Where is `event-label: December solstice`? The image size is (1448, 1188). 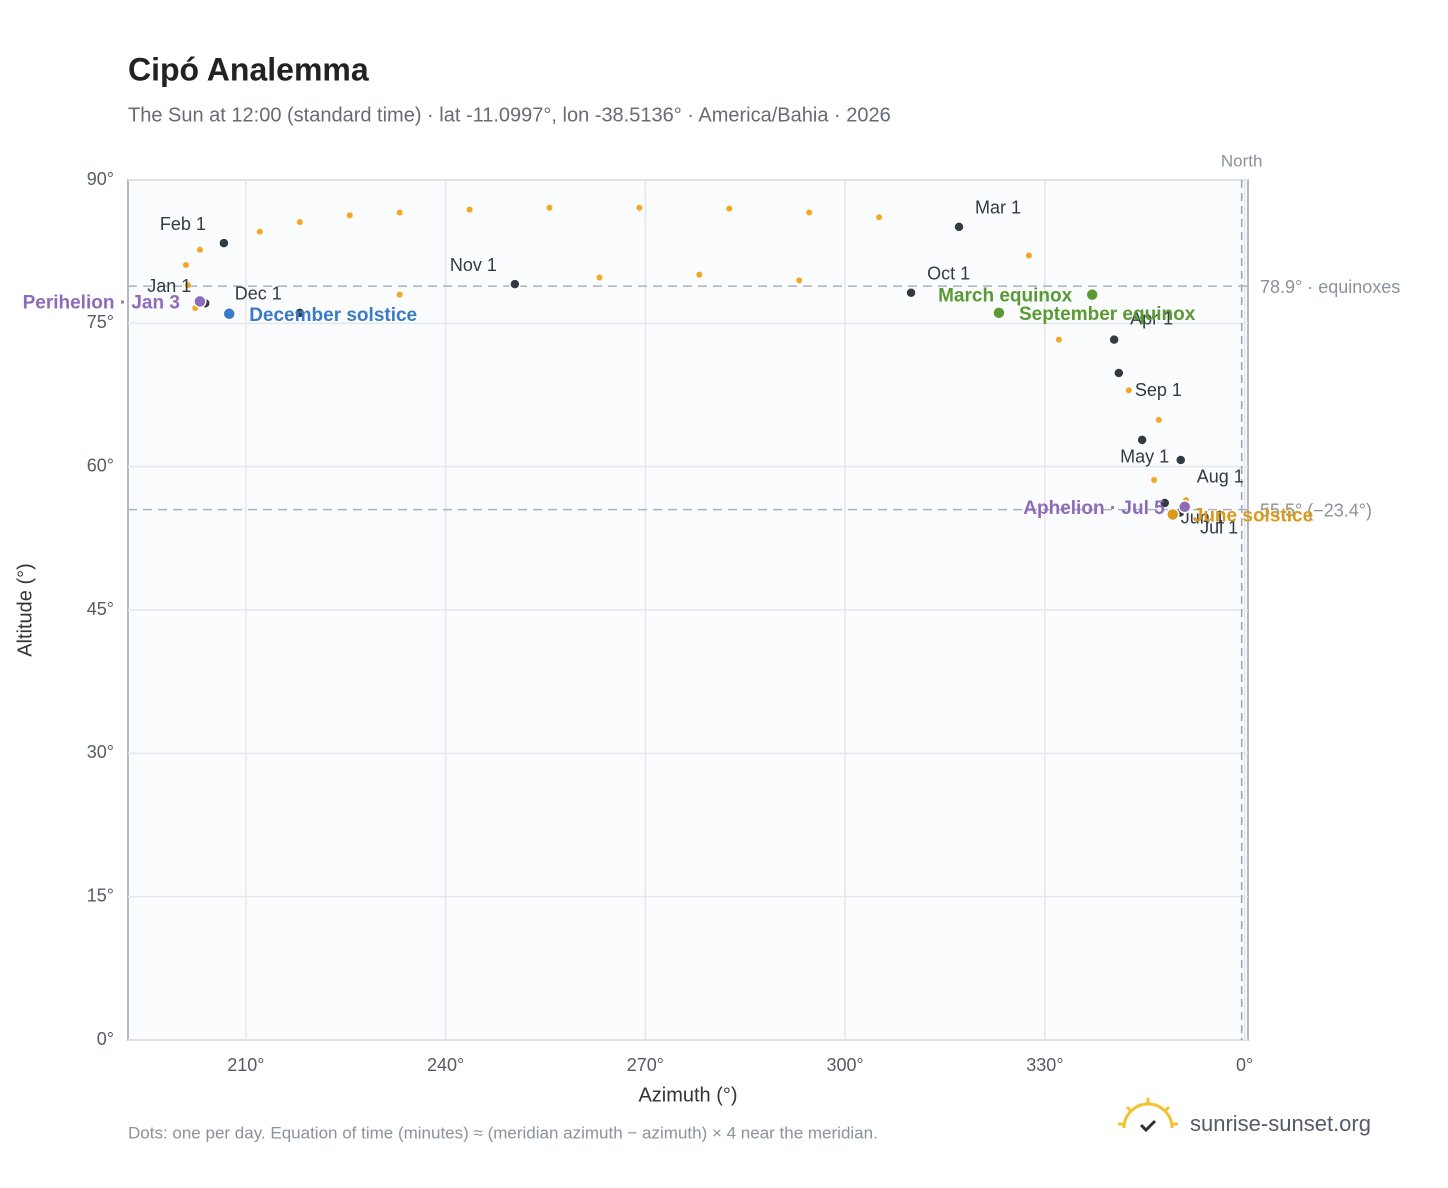
event-label: December solstice is located at coordinates (333, 315).